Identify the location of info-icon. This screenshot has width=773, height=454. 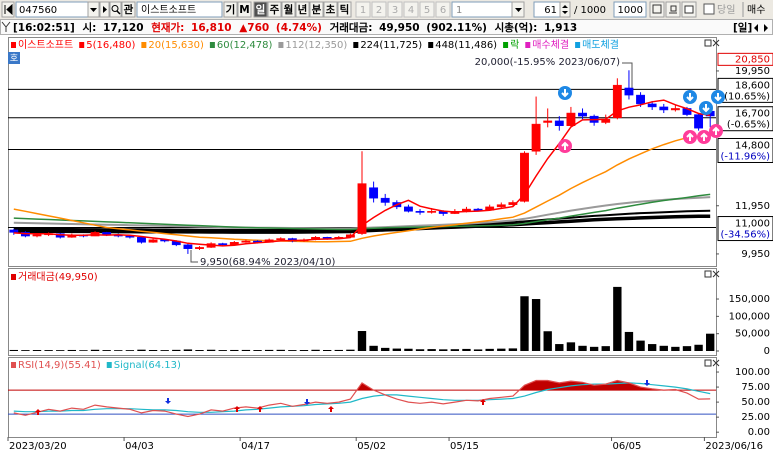
(6, 26).